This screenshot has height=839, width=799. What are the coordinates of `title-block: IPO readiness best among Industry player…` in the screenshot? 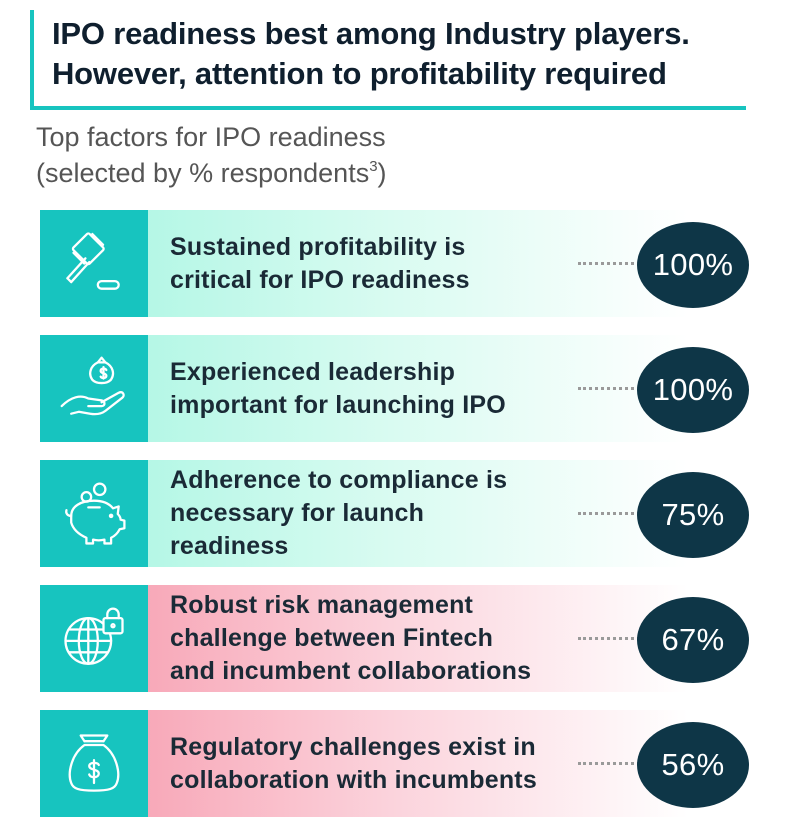 It's located at (388, 60).